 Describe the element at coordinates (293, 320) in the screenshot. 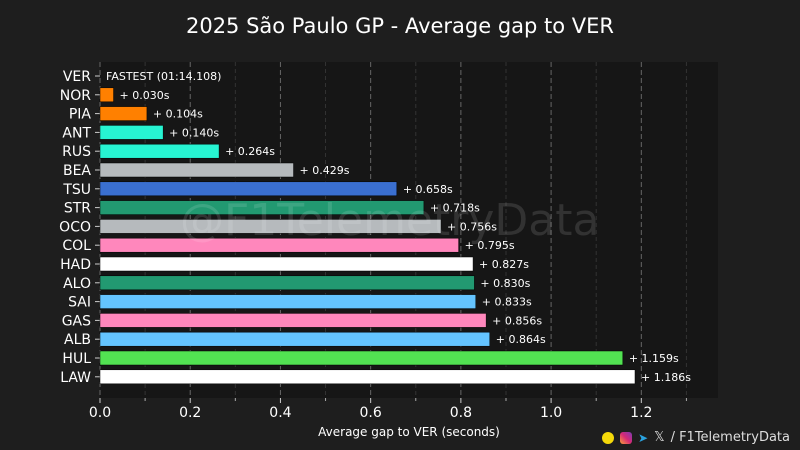

I see `bar-gas` at that location.